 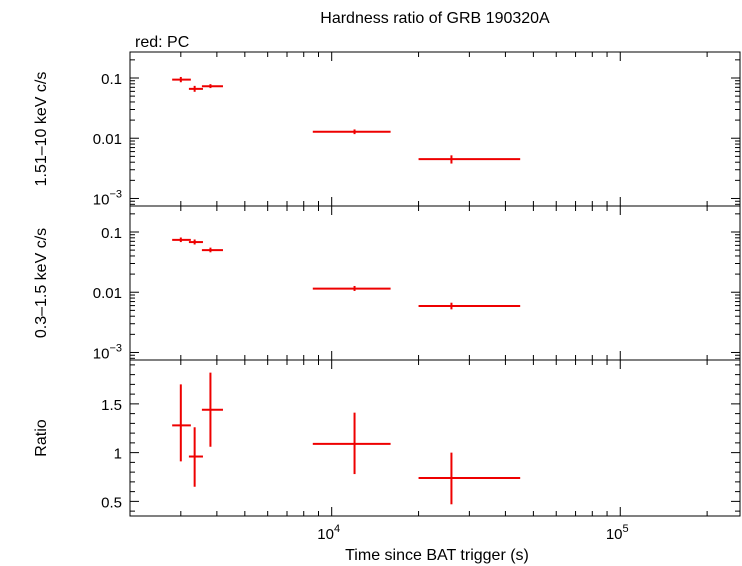 What do you see at coordinates (435, 18) in the screenshot?
I see `chart-title: Hardness ratio of GRB 190320A` at bounding box center [435, 18].